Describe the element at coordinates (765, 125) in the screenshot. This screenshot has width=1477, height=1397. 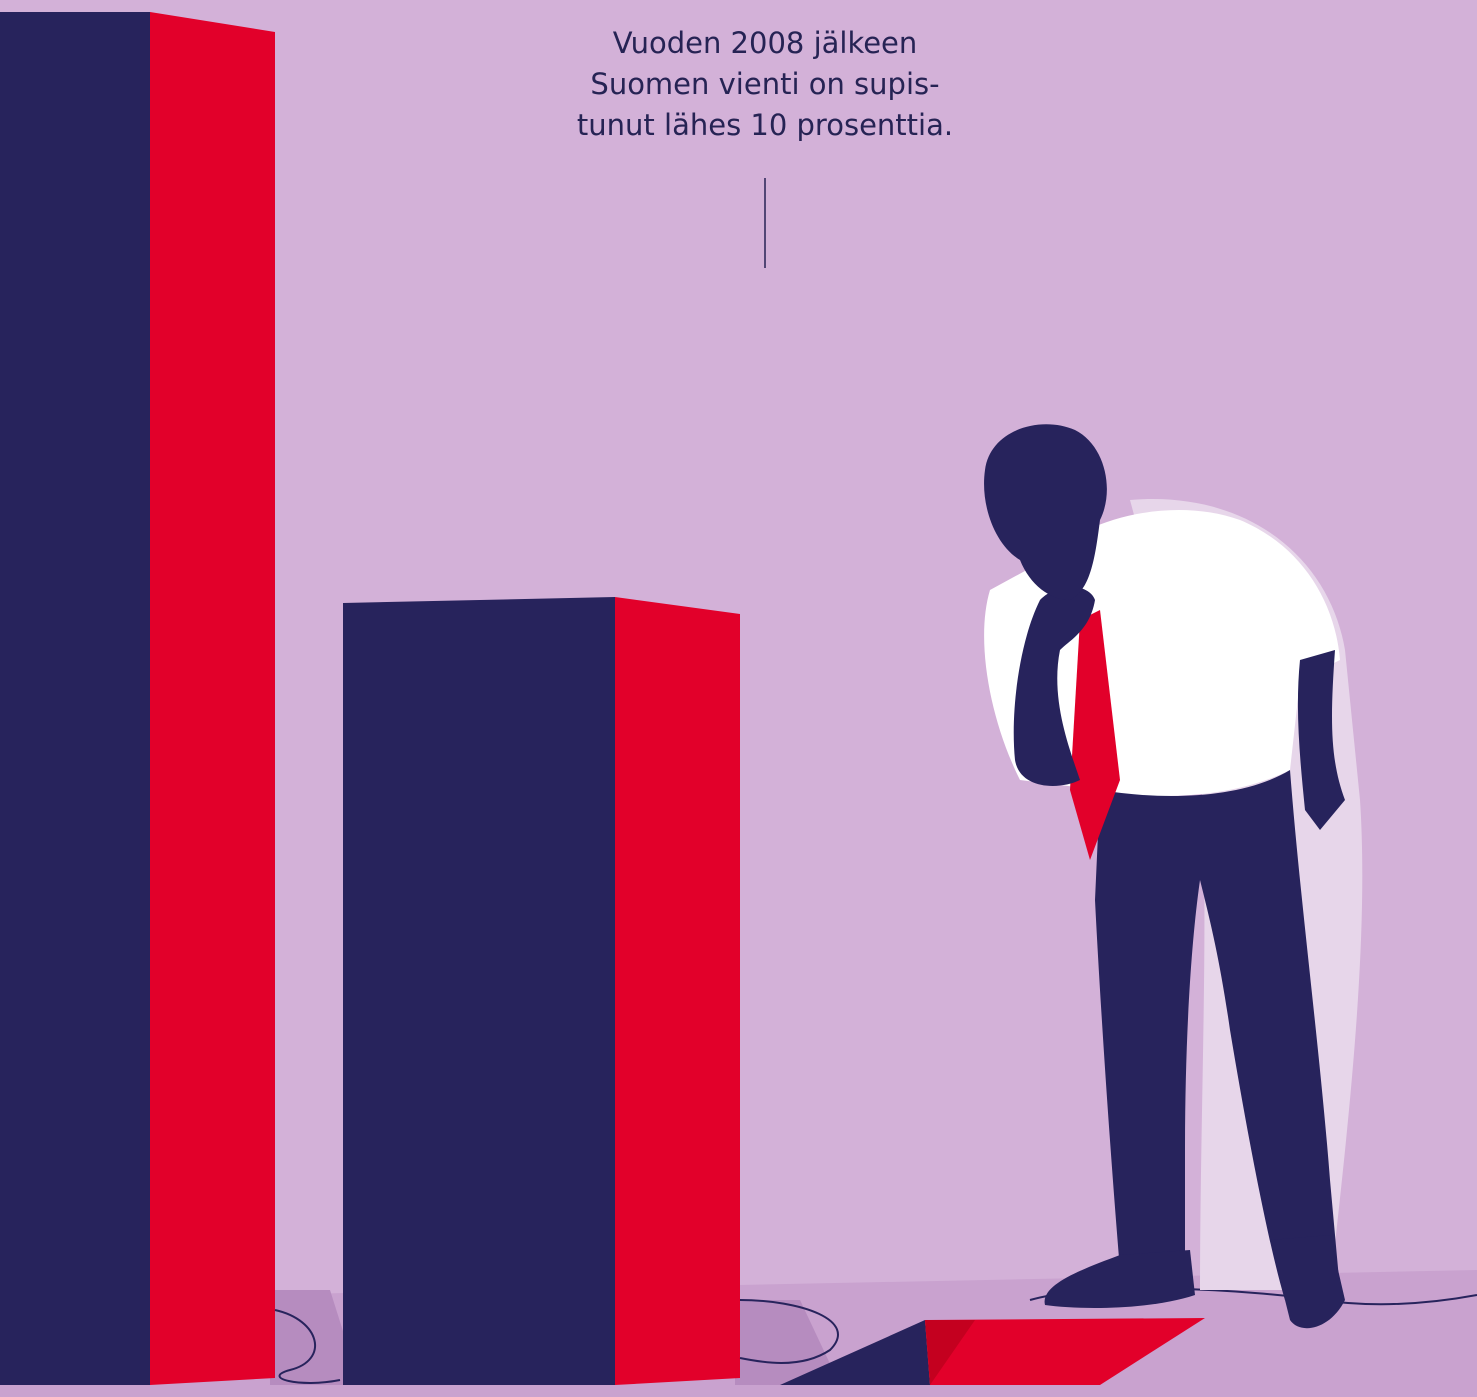
I see `caption-line: tunut lähes 10 prosenttia.` at that location.